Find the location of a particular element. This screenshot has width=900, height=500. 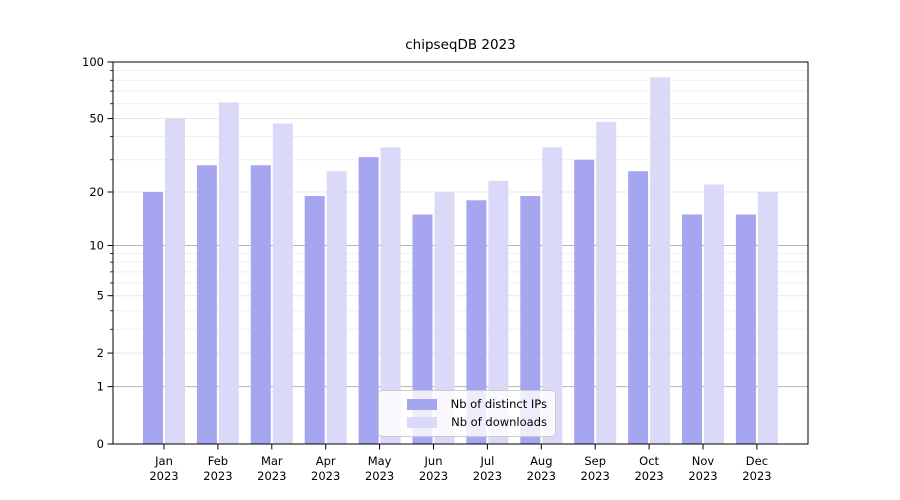

x-tick-label-month: Sep is located at coordinates (595, 461).